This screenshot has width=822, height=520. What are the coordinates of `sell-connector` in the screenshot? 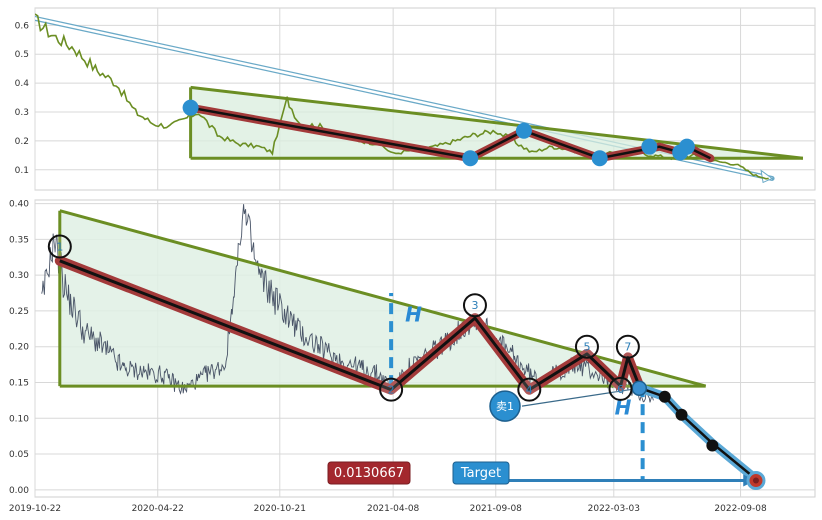 It's located at (580, 397).